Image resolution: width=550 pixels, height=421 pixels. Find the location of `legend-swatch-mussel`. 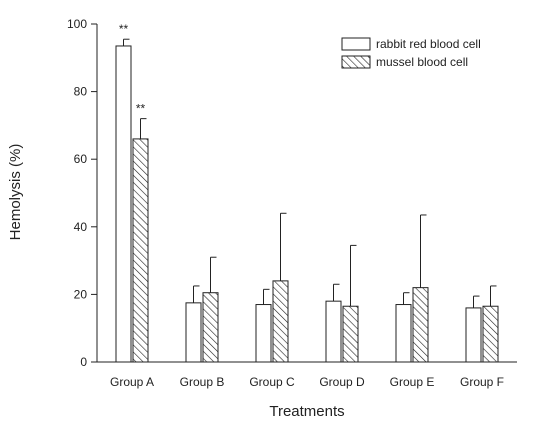

legend-swatch-mussel is located at coordinates (356, 62).